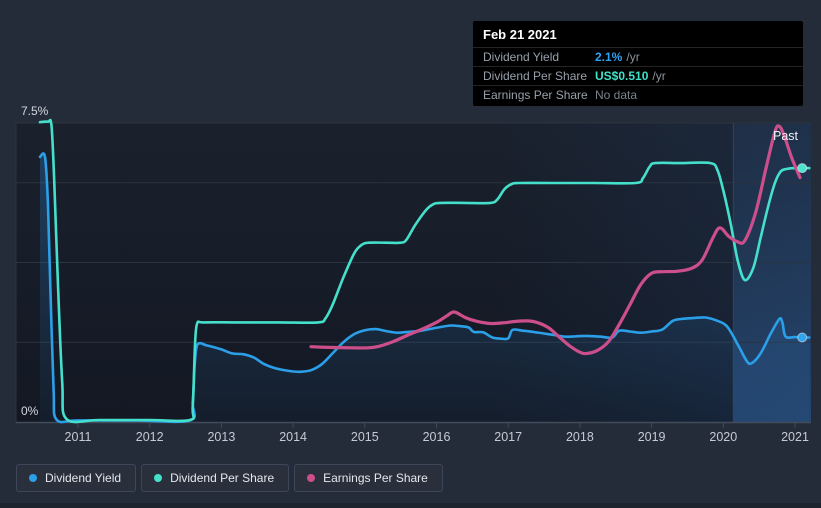 The image size is (821, 508). I want to click on legend-item-earnings-per-share: Earnings Per Share, so click(368, 478).